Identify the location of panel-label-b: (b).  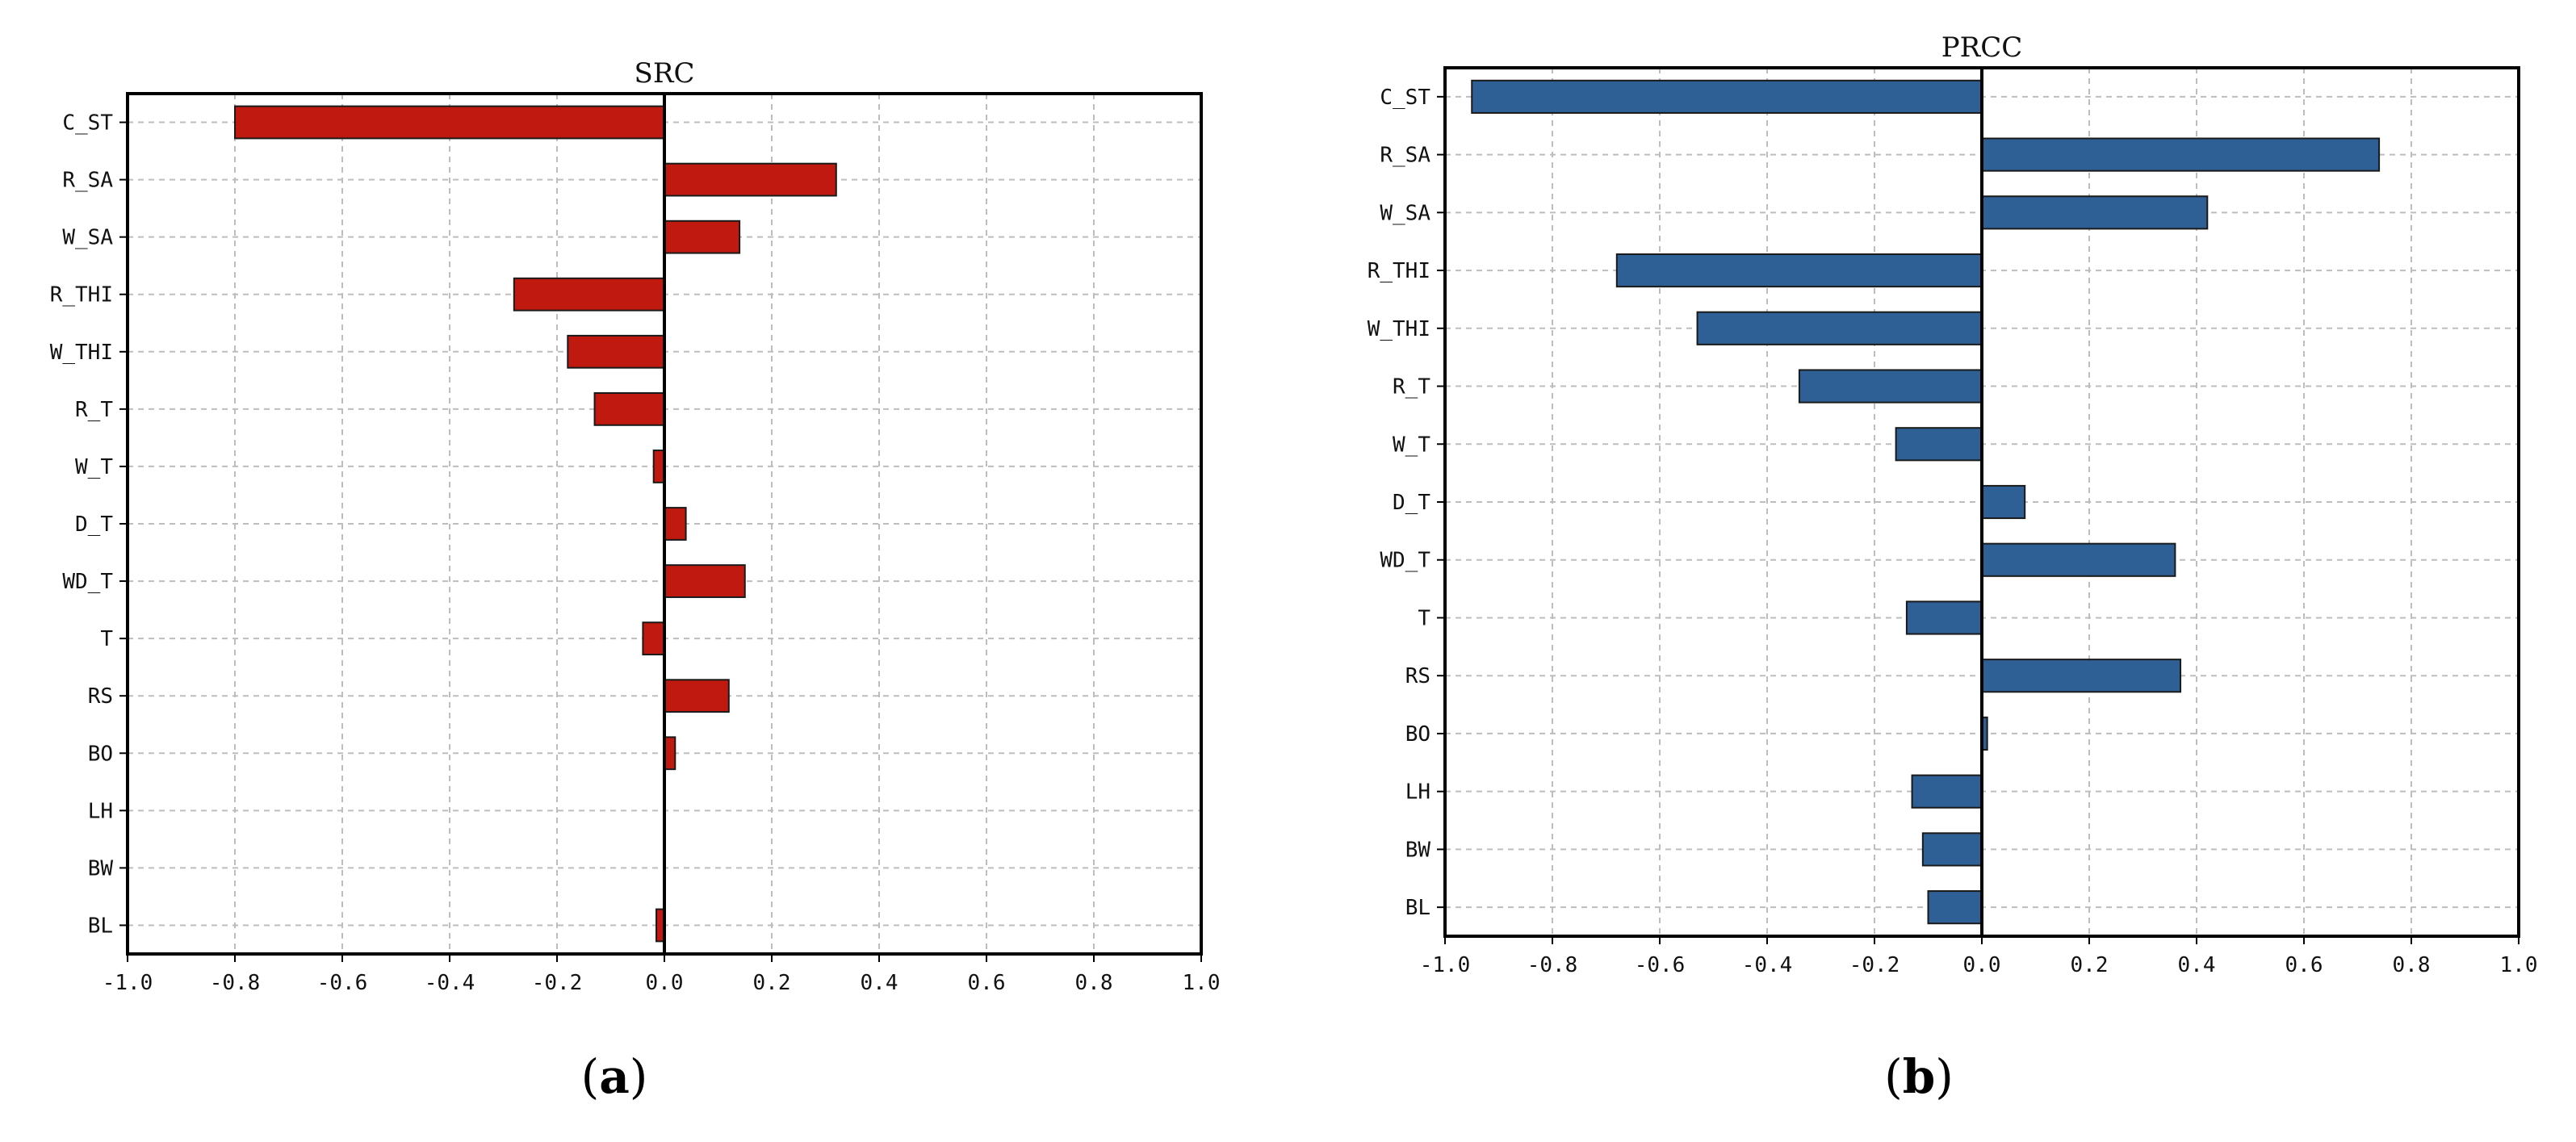
(1919, 1076).